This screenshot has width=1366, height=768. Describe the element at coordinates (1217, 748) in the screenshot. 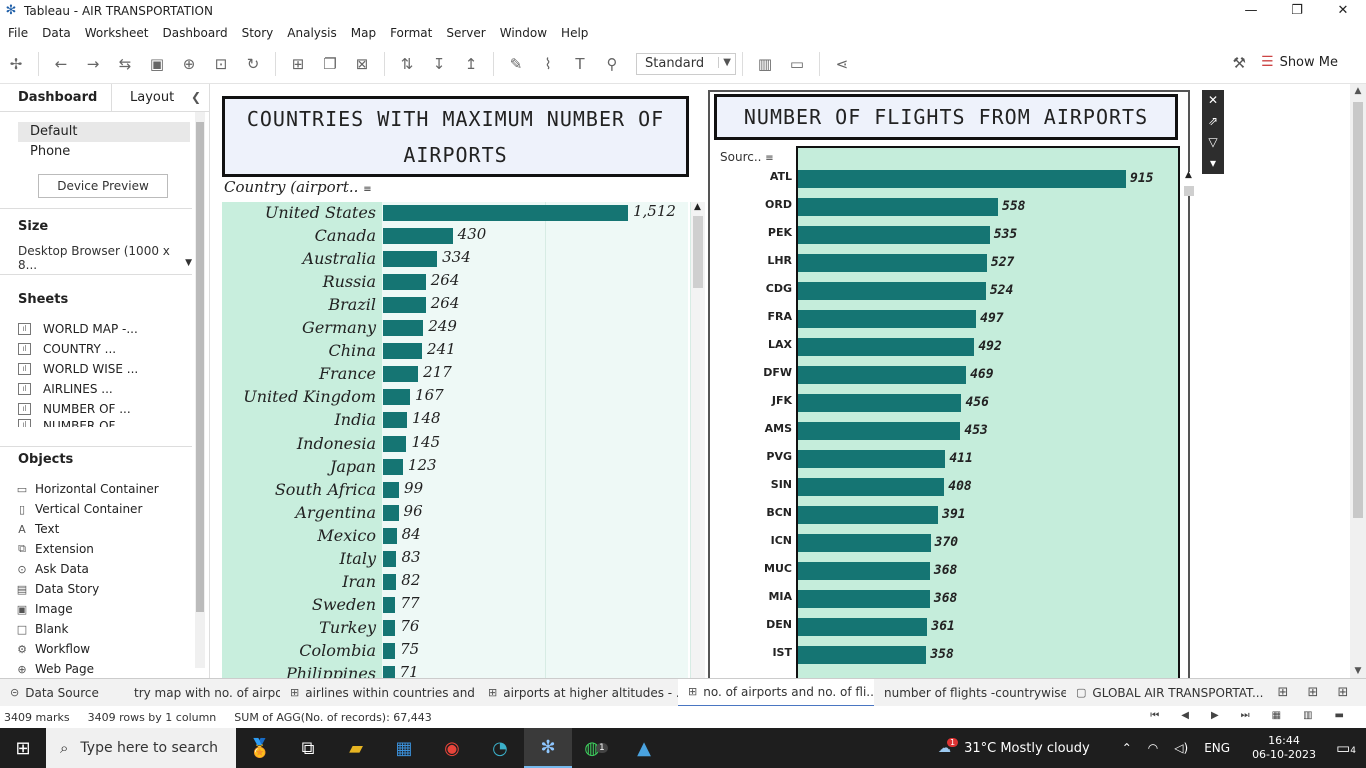

I see `language-indicator: ENG` at that location.